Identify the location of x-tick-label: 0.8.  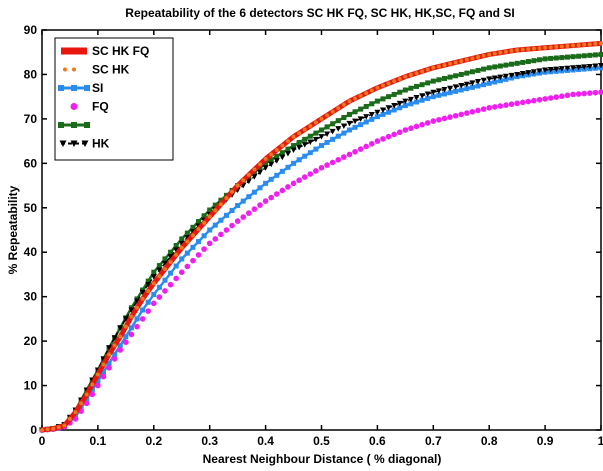
(489, 441).